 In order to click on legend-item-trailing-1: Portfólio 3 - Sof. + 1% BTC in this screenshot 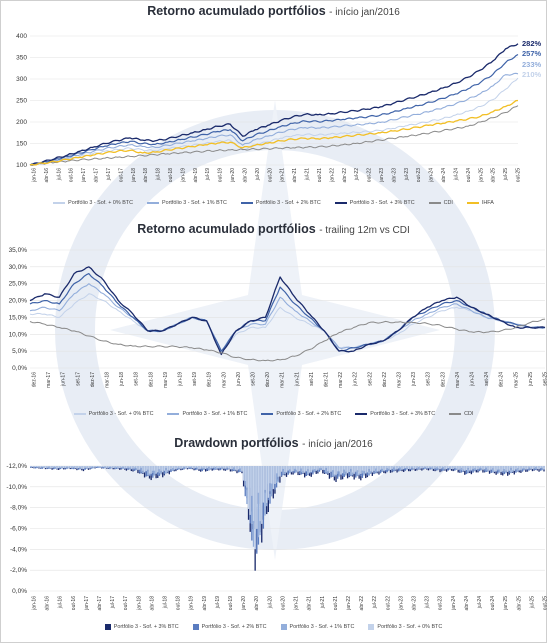, I will do `click(207, 414)`.